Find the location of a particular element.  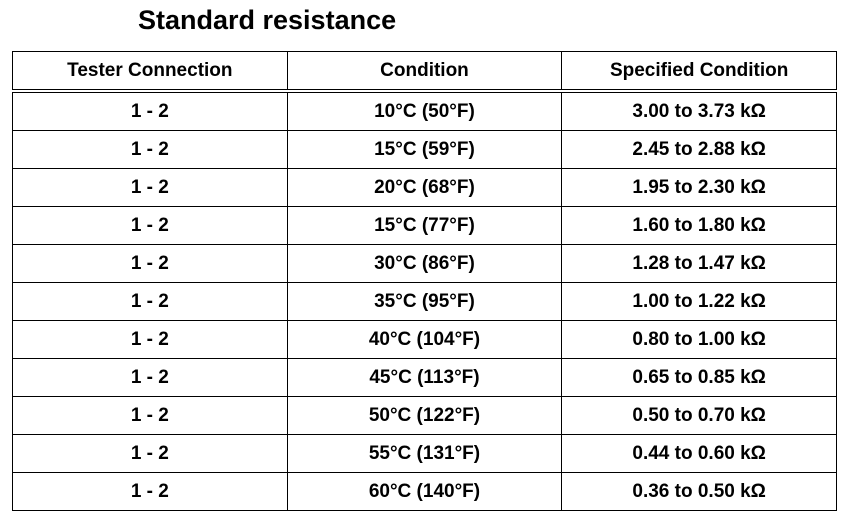

table-cell: 1.60 to 1.80 kΩ is located at coordinates (699, 225).